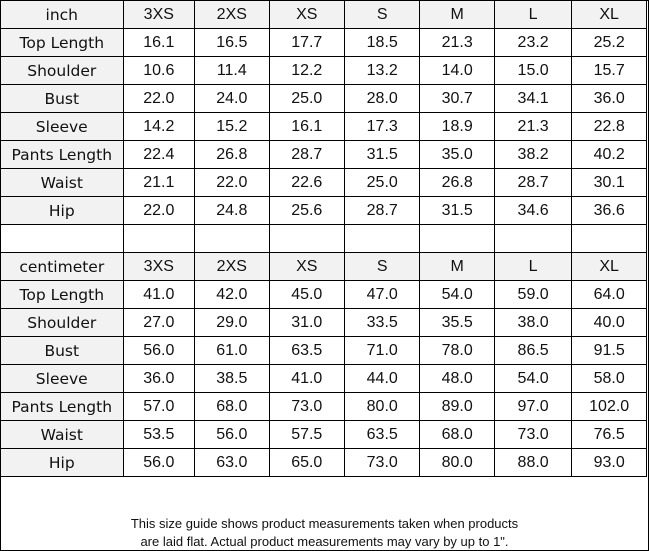 This screenshot has height=551, width=649. I want to click on spacer-row, so click(323, 238).